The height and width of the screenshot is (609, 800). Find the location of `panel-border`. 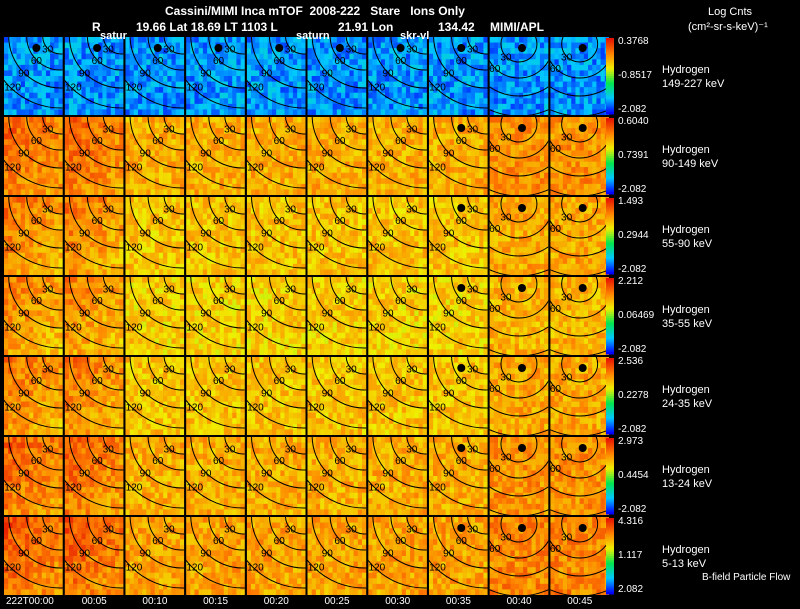

panel-border is located at coordinates (33, 156).